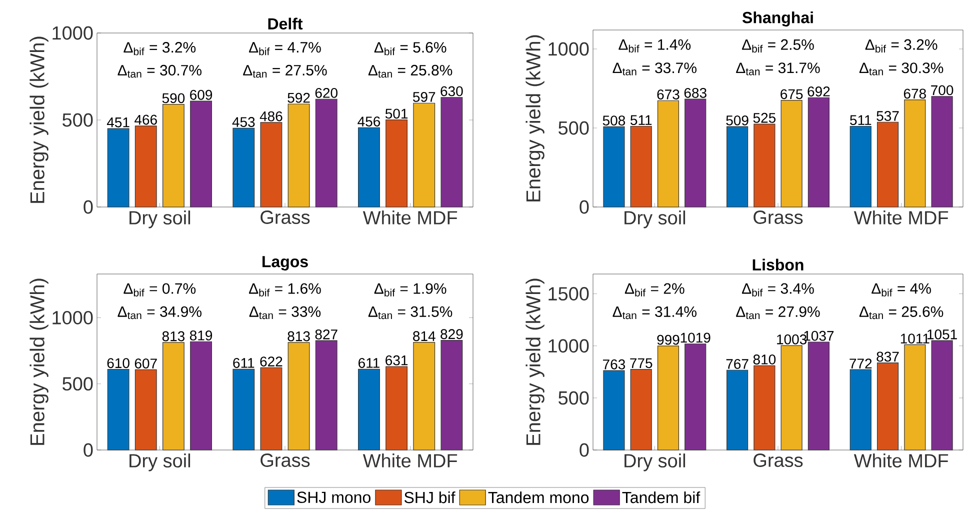 The height and width of the screenshot is (520, 971). I want to click on data-label: 678, so click(915, 93).